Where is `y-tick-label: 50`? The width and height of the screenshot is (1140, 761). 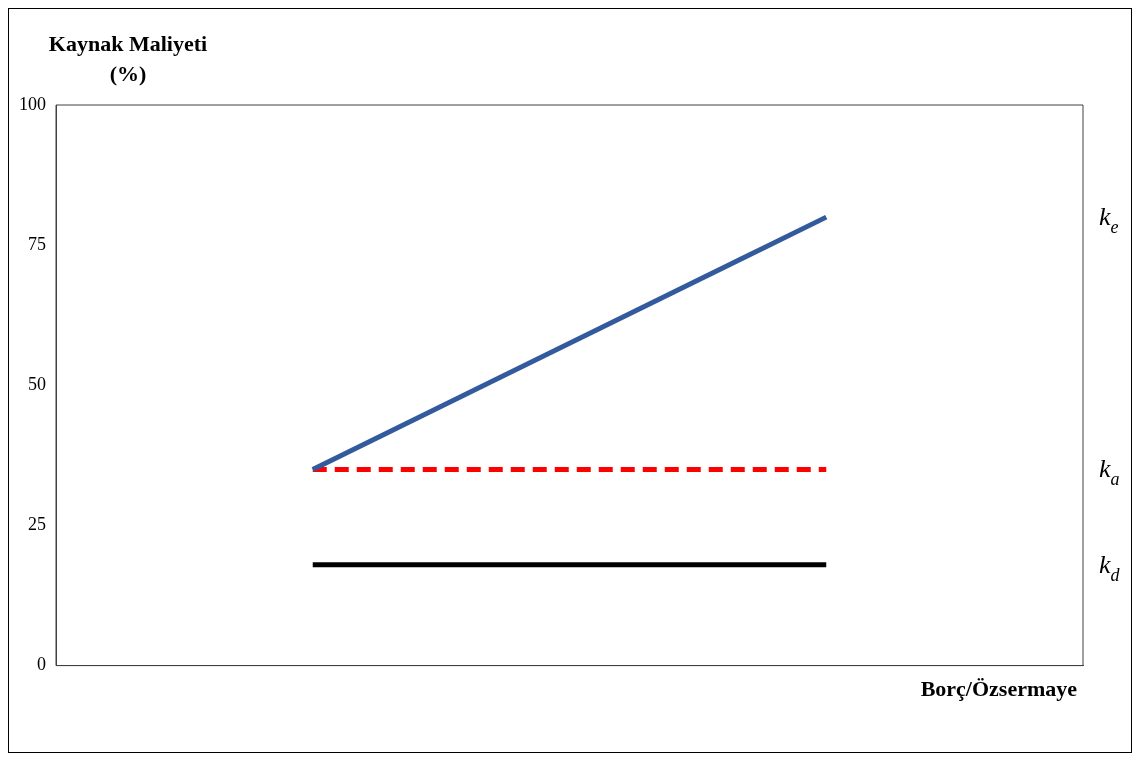
y-tick-label: 50 is located at coordinates (37, 384).